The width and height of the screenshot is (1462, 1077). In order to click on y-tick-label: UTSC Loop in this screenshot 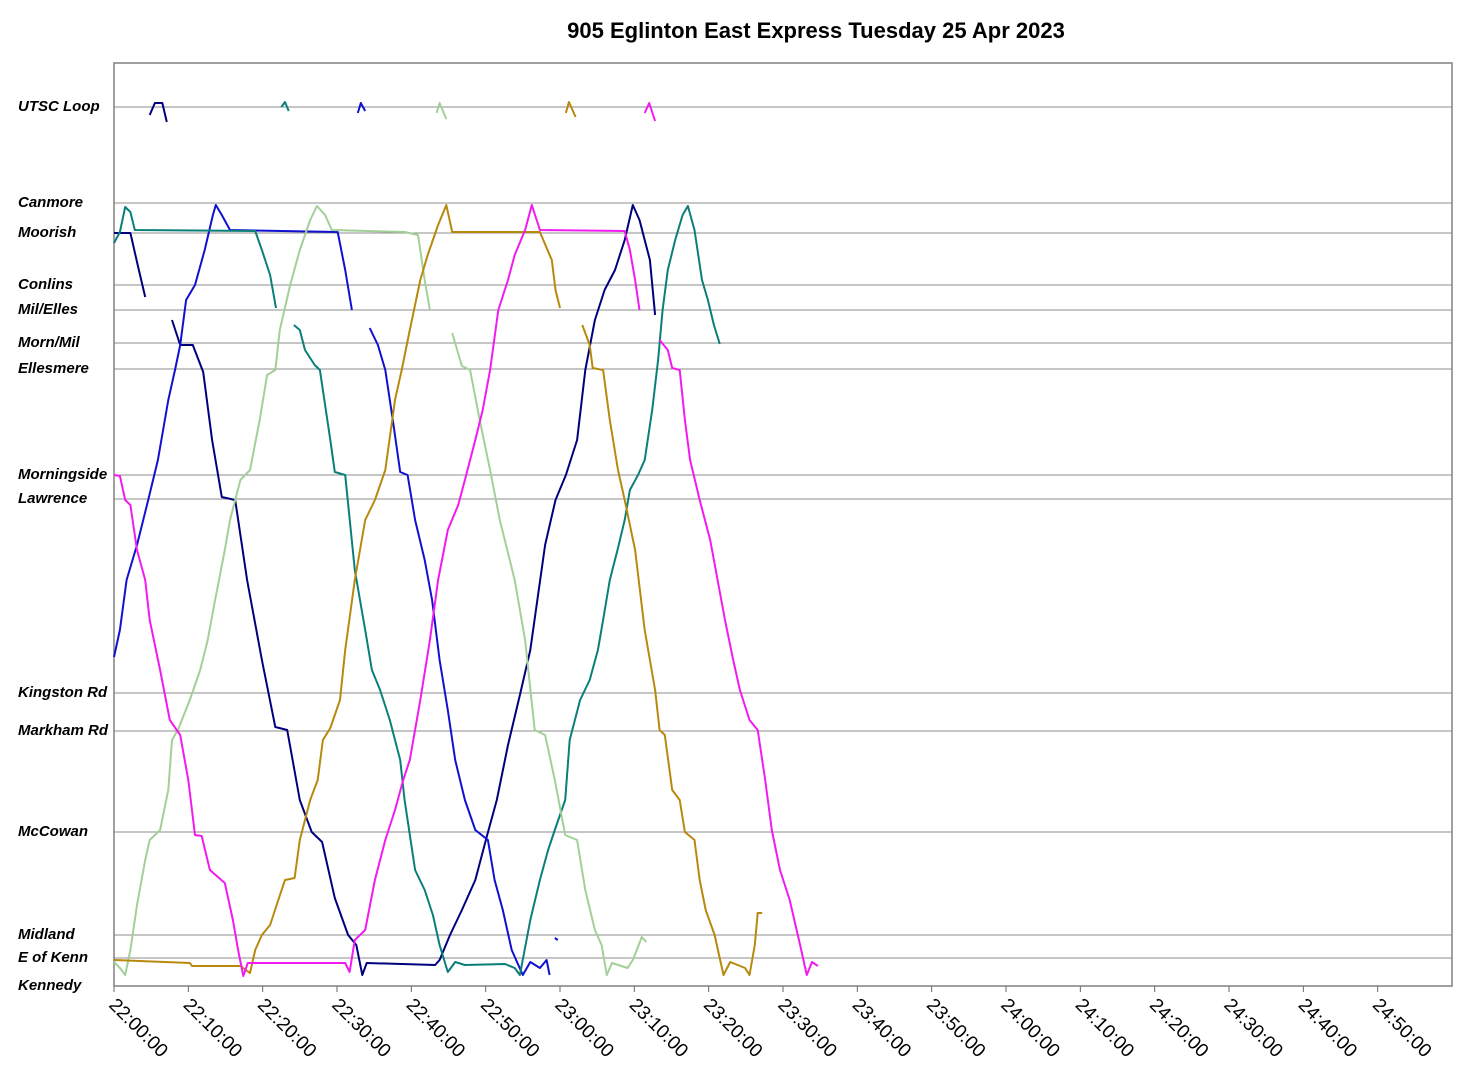, I will do `click(59, 106)`.